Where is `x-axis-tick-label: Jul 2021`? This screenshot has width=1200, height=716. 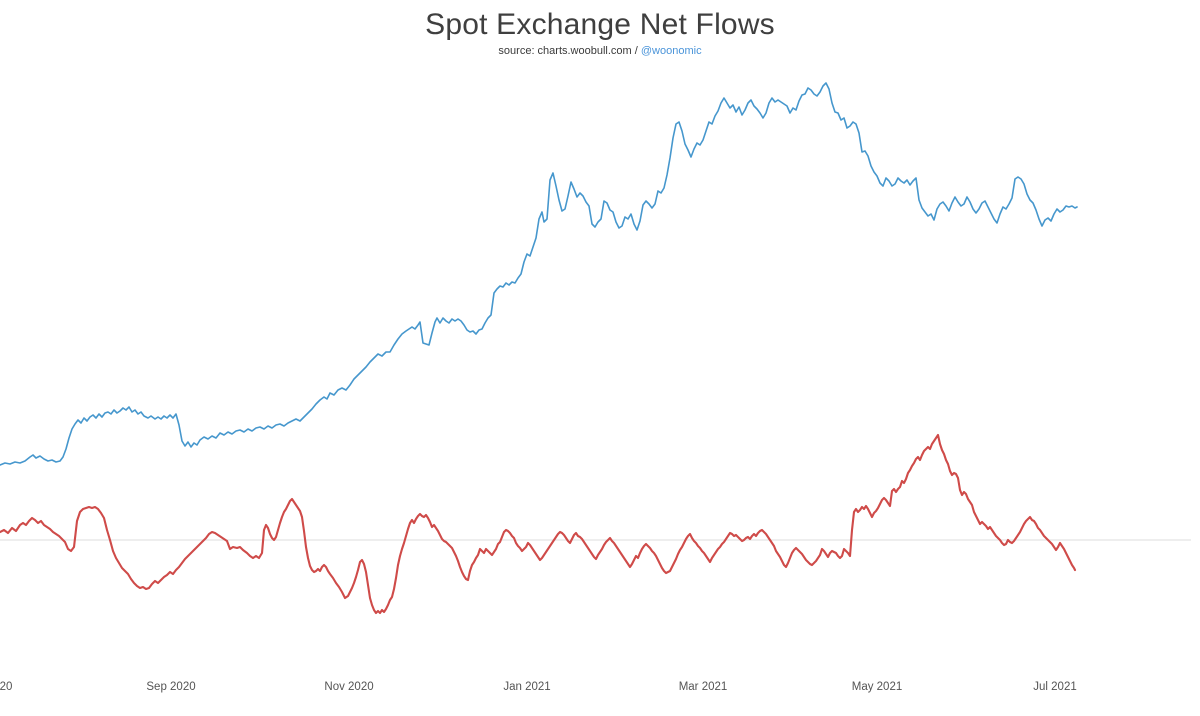
x-axis-tick-label: Jul 2021 is located at coordinates (1055, 687).